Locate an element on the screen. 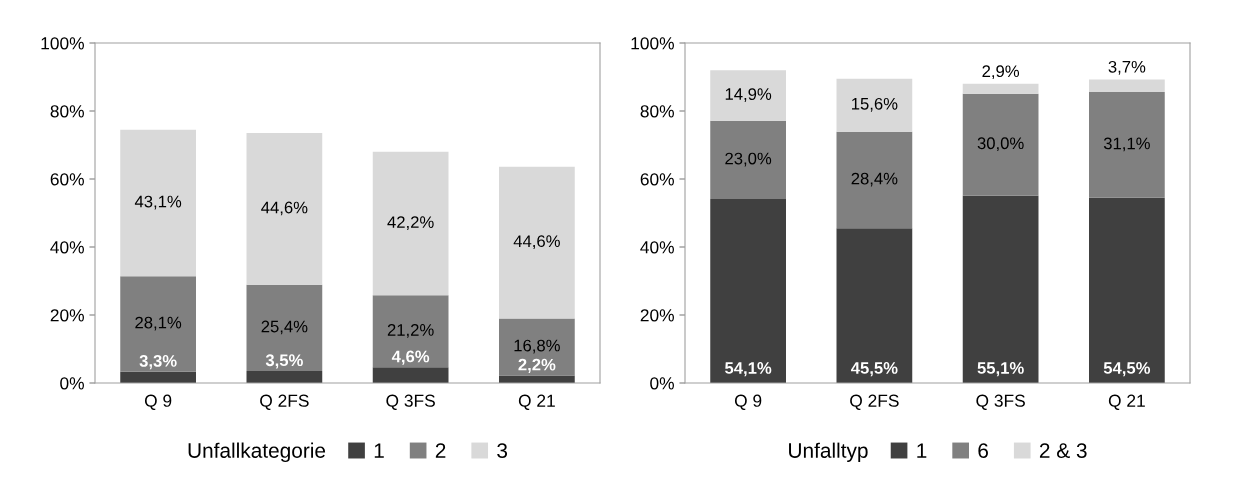 Image resolution: width=1241 pixels, height=491 pixels. legend-label: 2 & 3 is located at coordinates (1063, 450).